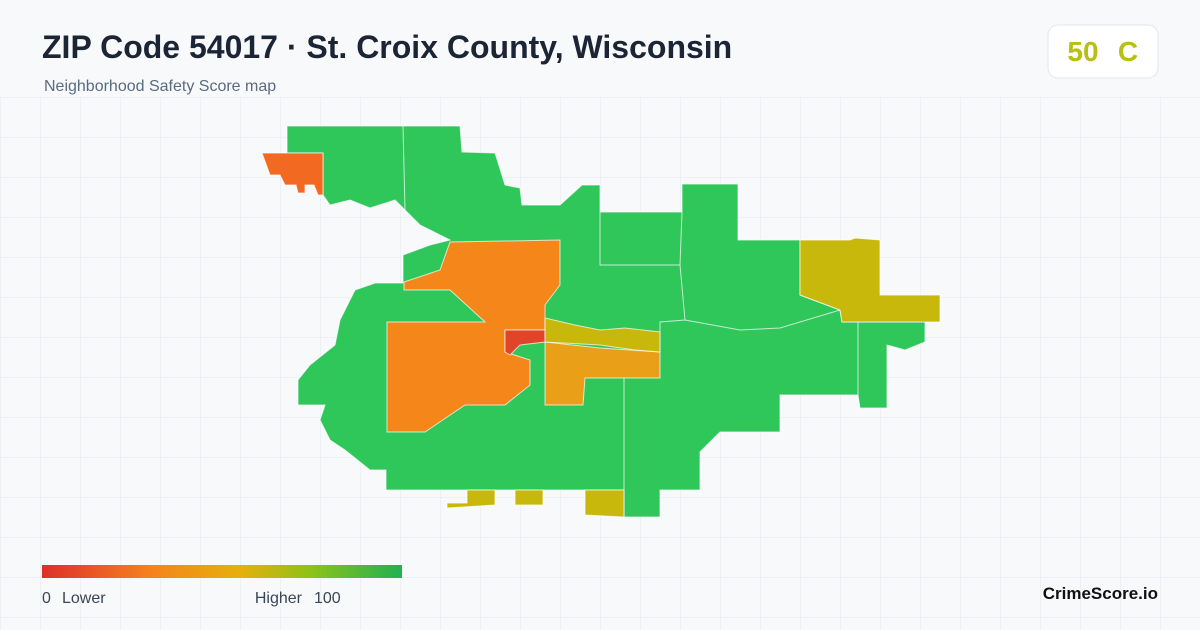 The width and height of the screenshot is (1200, 635). I want to click on legend-min-label: Lower, so click(84, 598).